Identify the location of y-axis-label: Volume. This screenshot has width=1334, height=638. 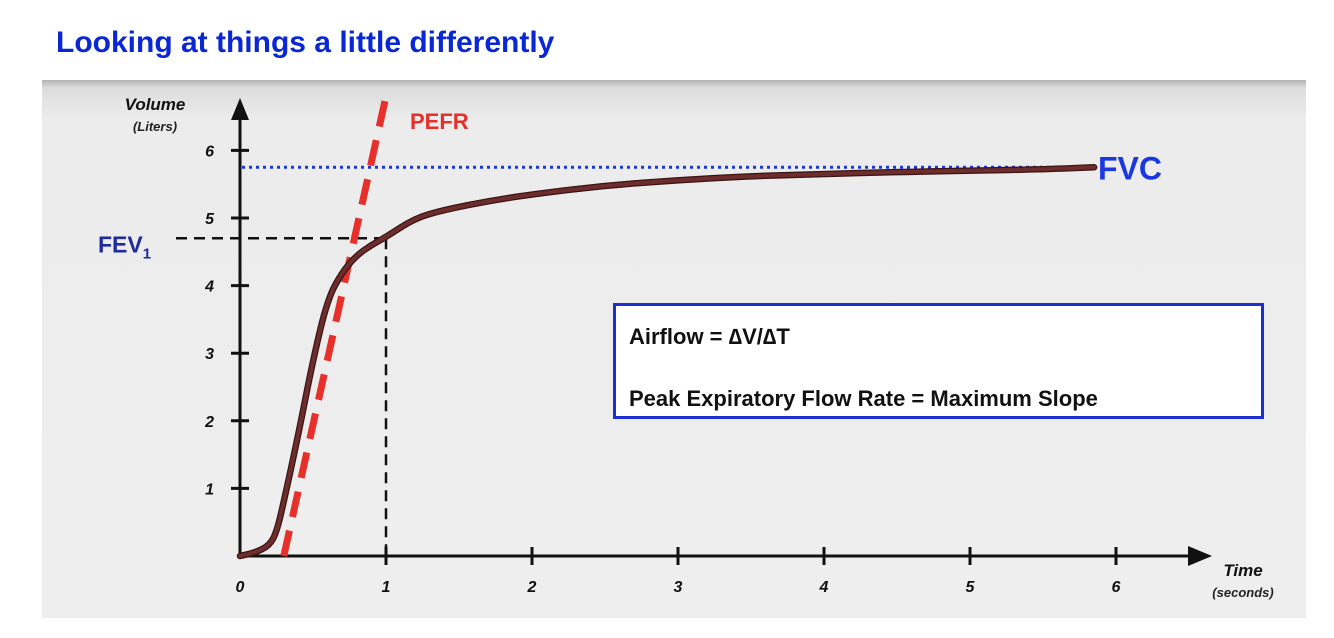
(155, 104).